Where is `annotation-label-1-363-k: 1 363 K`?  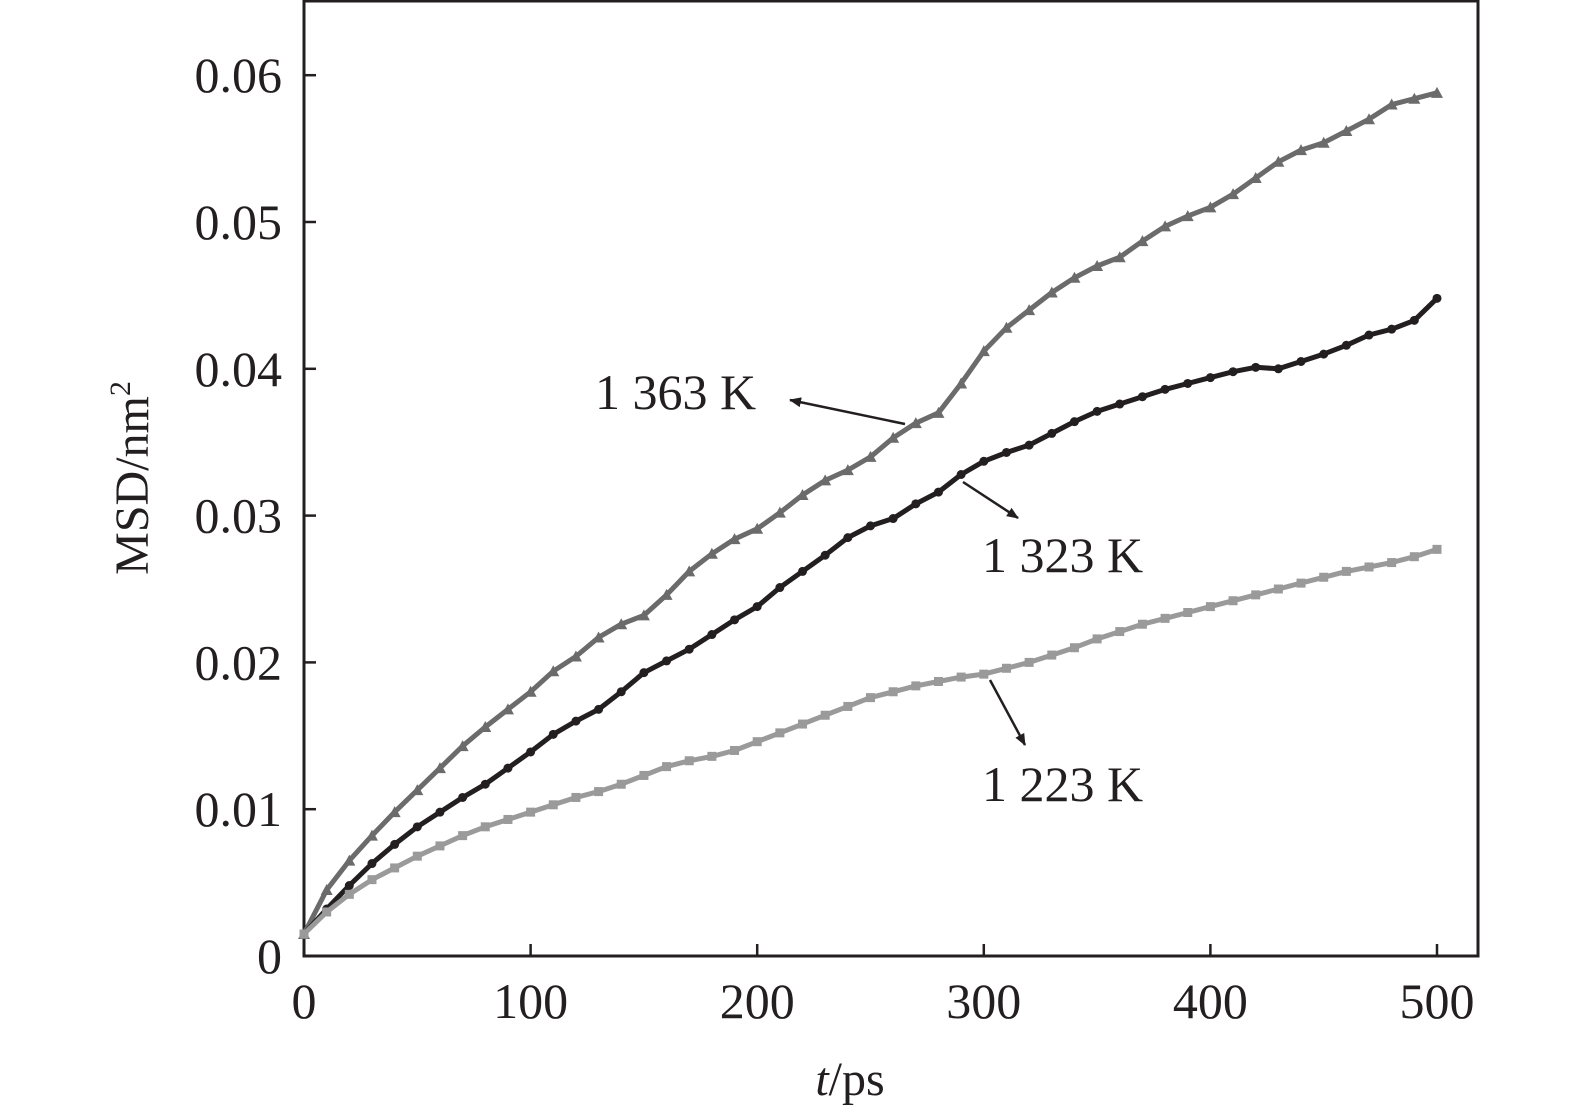
annotation-label-1-363-k: 1 363 K is located at coordinates (675, 392).